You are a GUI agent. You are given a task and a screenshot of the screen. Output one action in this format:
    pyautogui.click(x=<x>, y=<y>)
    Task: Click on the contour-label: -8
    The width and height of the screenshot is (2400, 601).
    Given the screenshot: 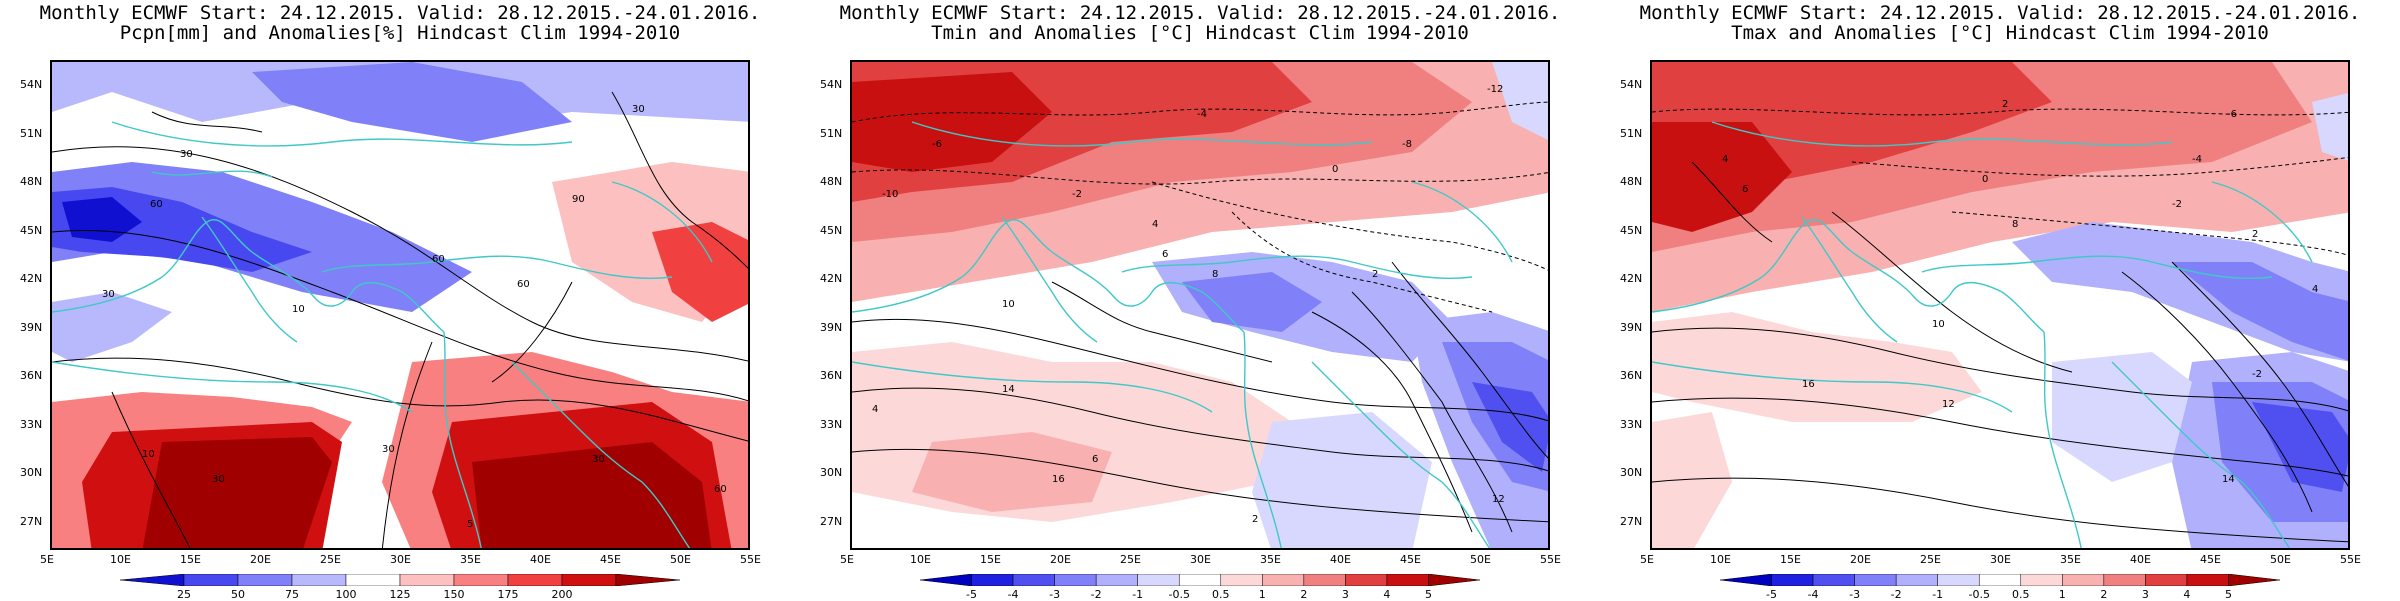 What is the action you would take?
    pyautogui.click(x=1407, y=144)
    